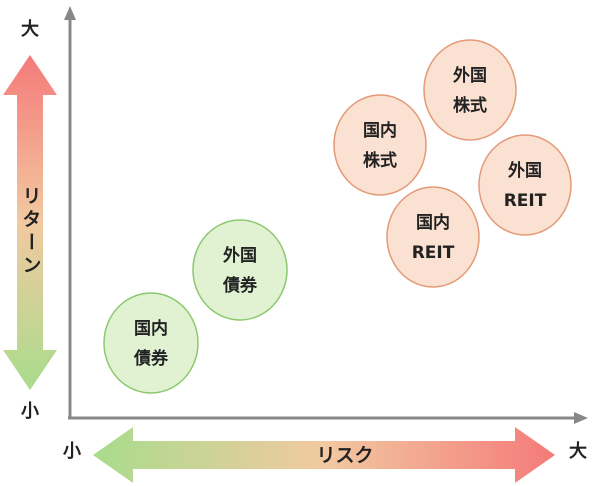  Describe the element at coordinates (581, 418) in the screenshot. I see `x-axis-arrowhead` at that location.